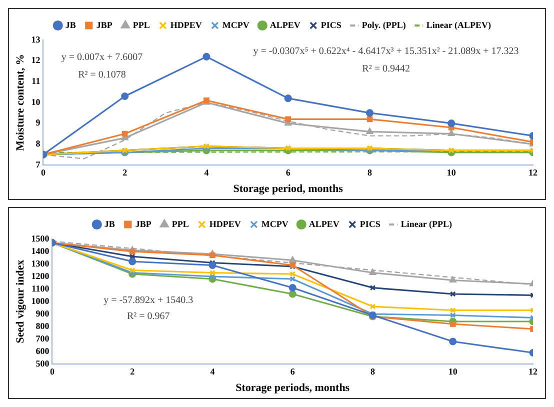 Image resolution: width=554 pixels, height=407 pixels. What do you see at coordinates (41, 288) in the screenshot?
I see `y-tick-label: 1100` at bounding box center [41, 288].